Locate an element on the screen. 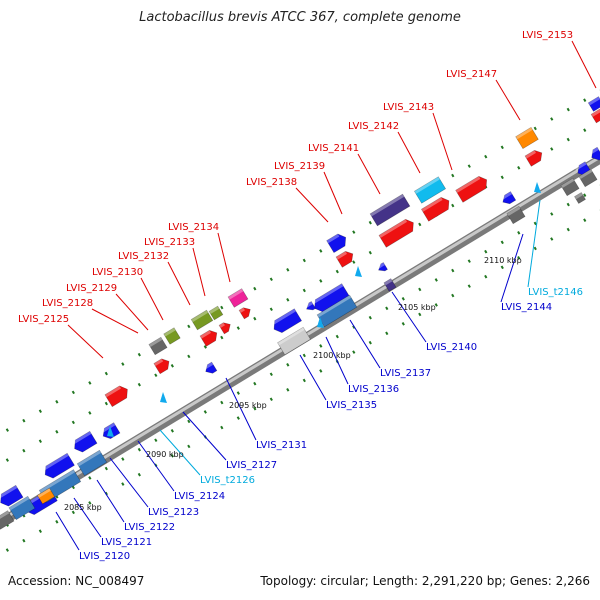 Image resolution: width=600 pixels, height=600 pixels. gene-label: LVIS_2120 is located at coordinates (104, 556).